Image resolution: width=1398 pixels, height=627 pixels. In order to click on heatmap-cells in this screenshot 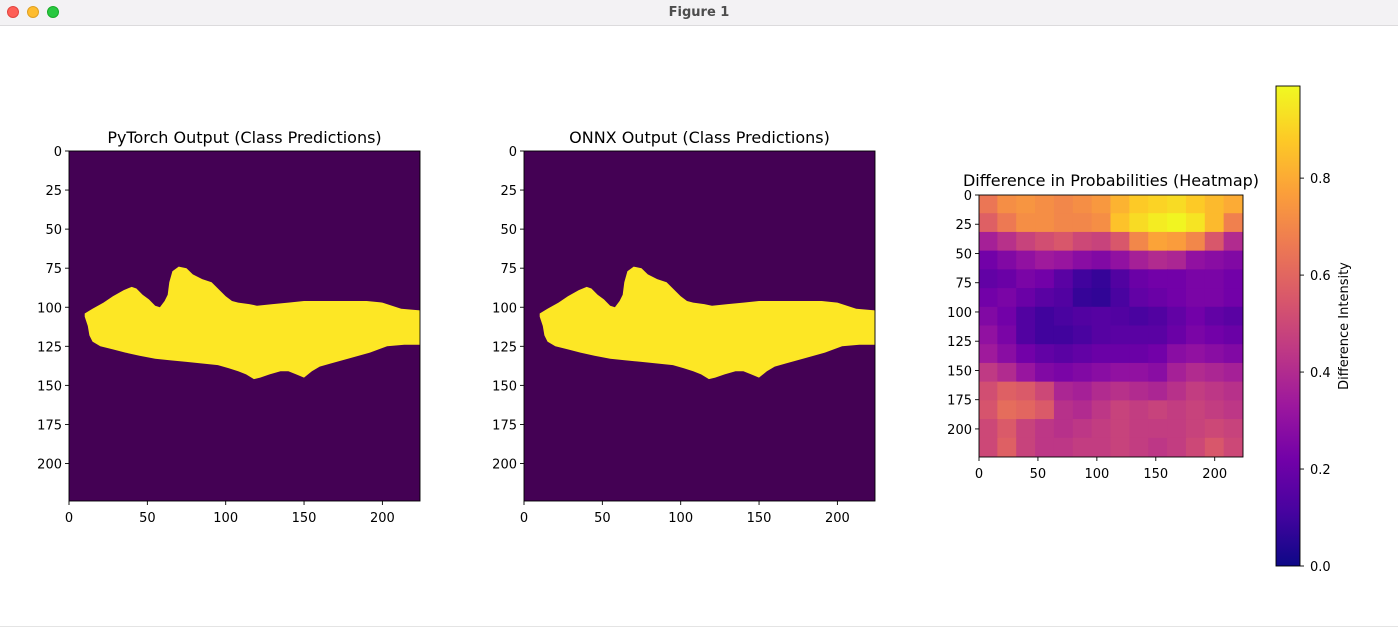, I will do `click(1111, 326)`.